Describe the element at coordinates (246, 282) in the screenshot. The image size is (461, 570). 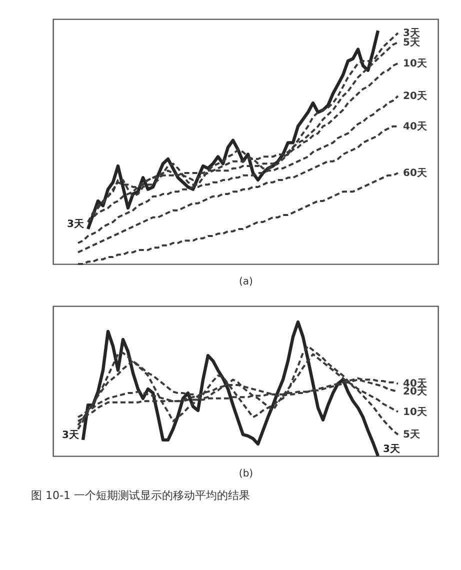
I see `x-axis-title: (a)` at that location.